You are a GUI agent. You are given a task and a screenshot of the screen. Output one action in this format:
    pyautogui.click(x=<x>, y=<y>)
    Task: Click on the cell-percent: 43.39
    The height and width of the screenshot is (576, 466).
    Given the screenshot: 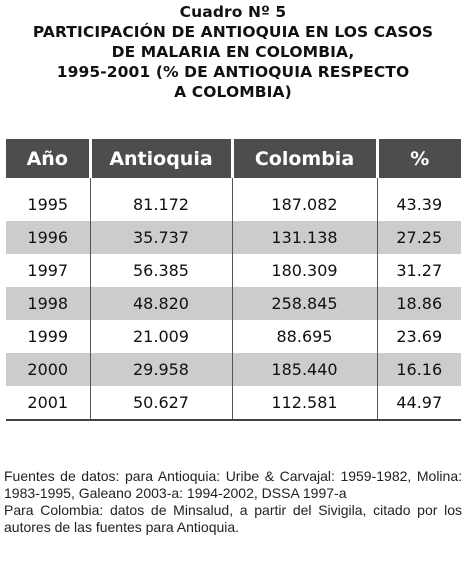 What is the action you would take?
    pyautogui.click(x=418, y=204)
    